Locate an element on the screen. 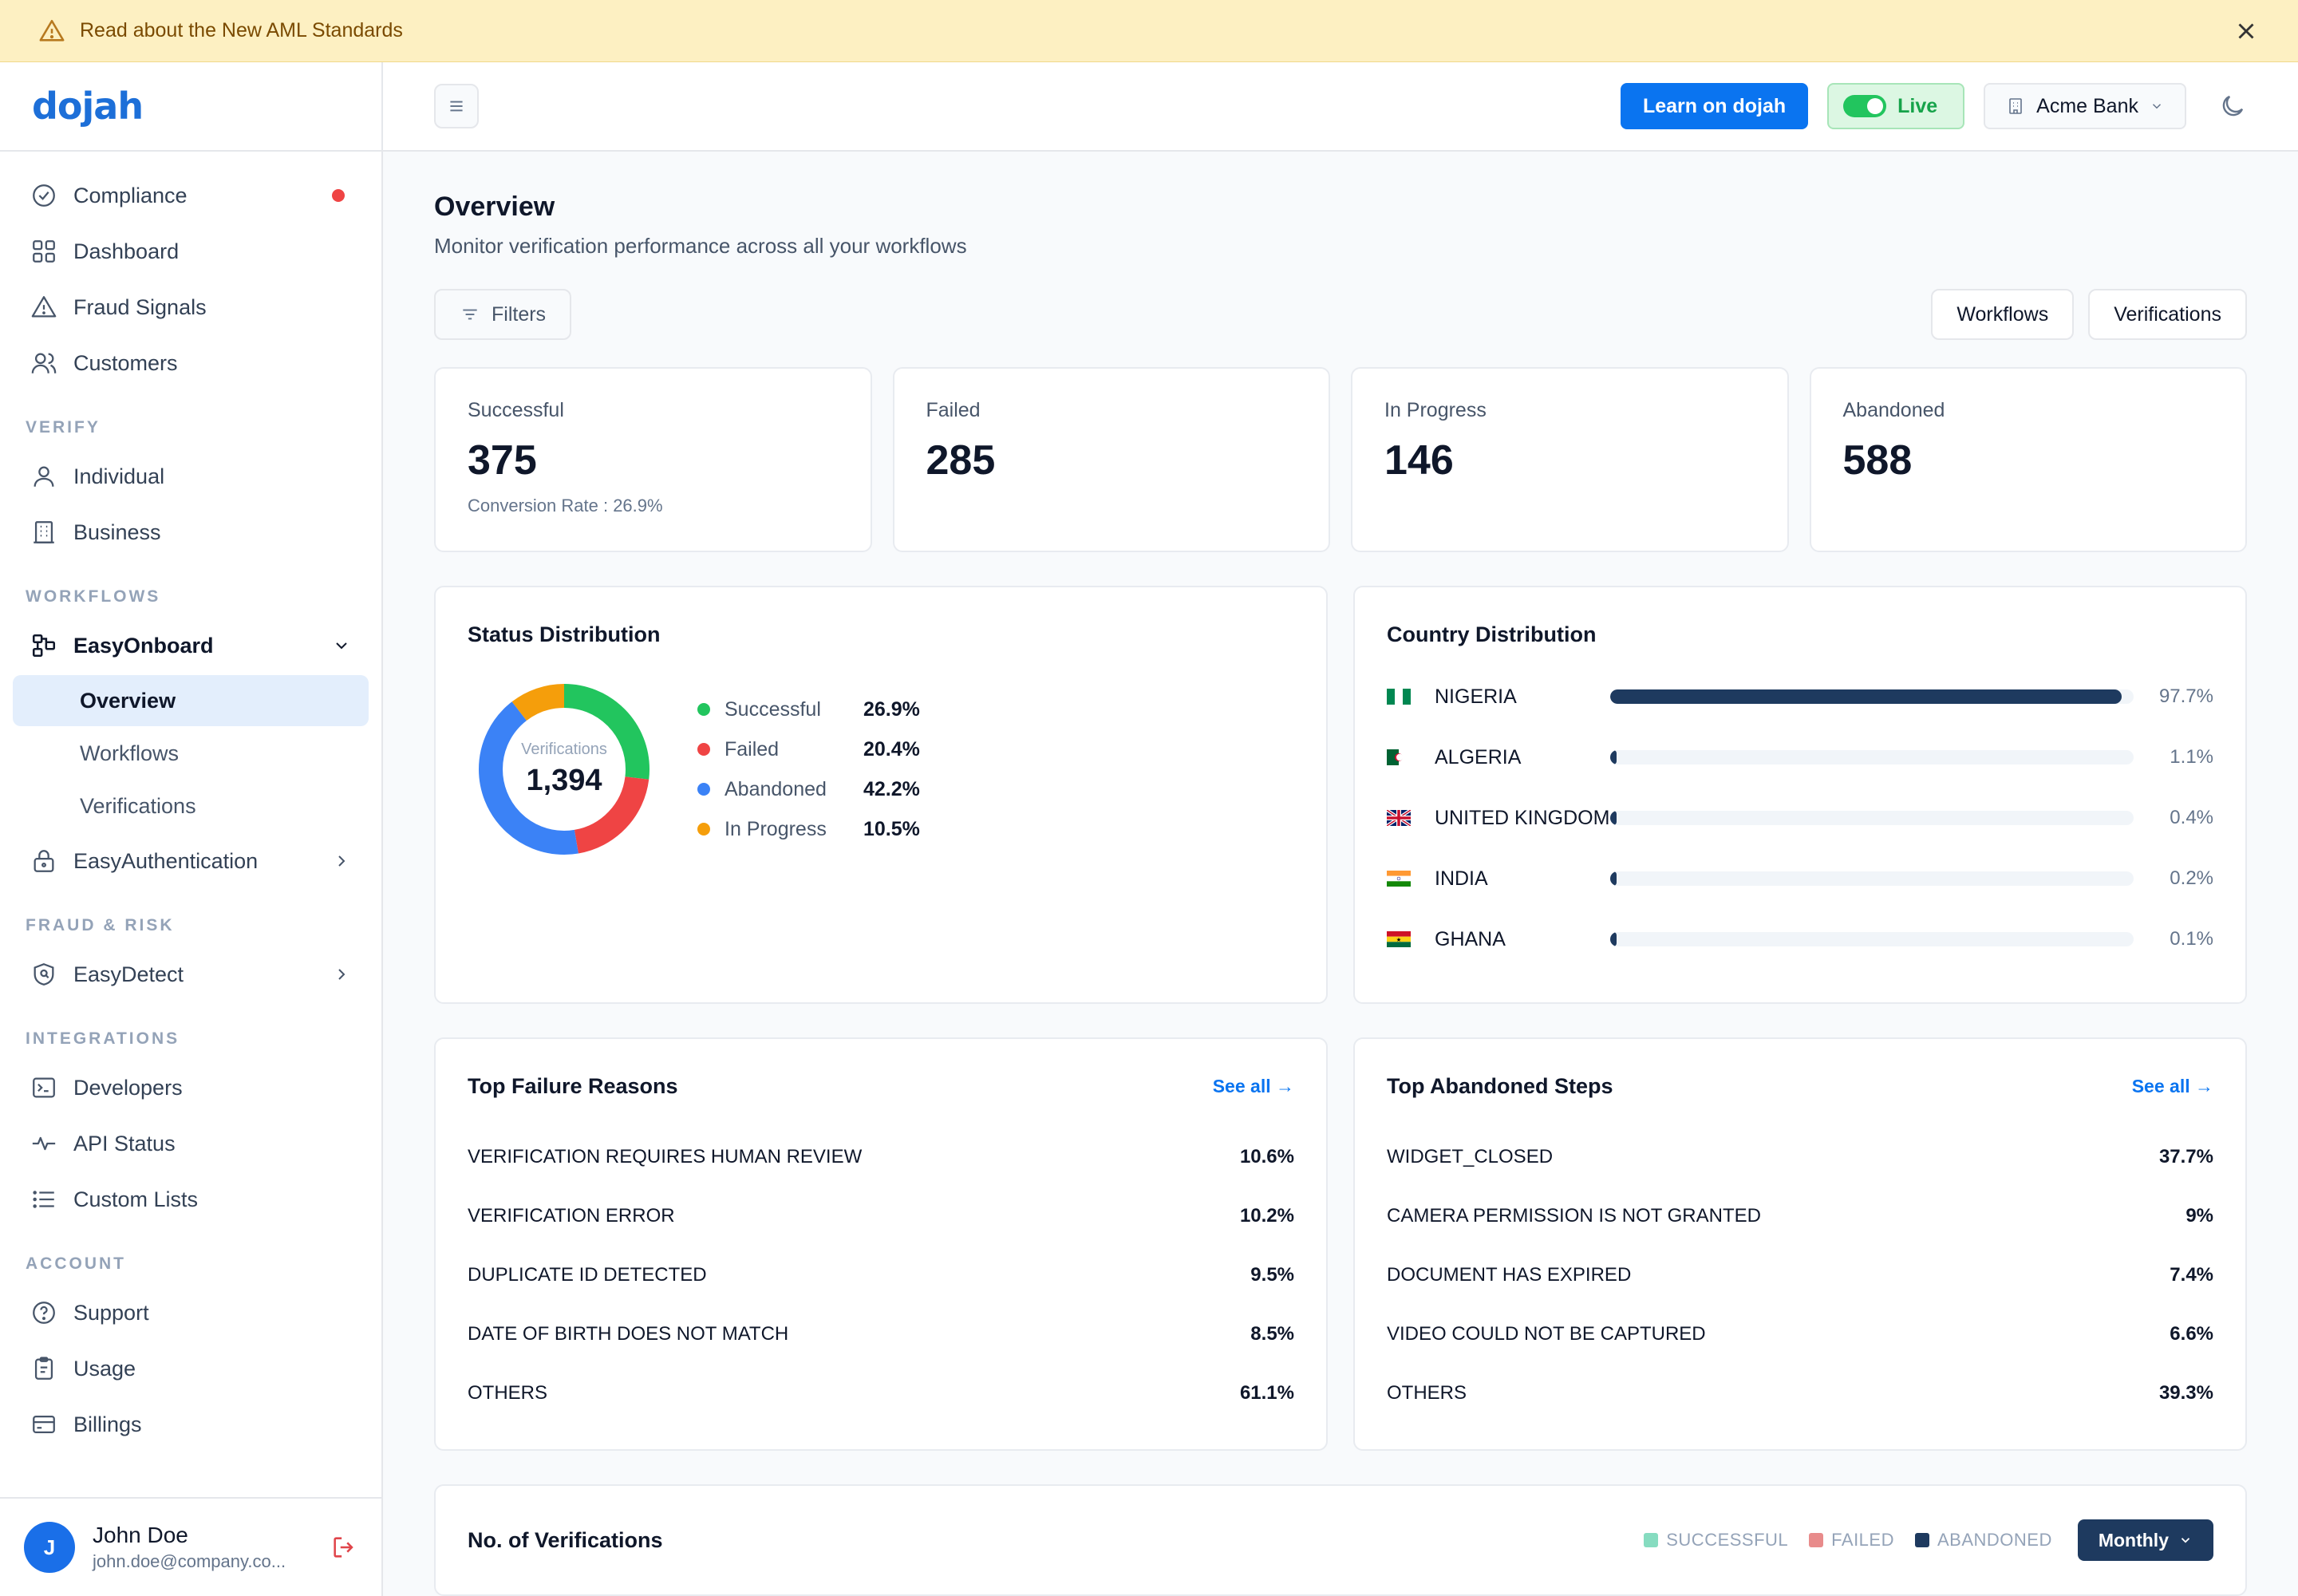 Image resolution: width=2298 pixels, height=1596 pixels. avatar: J is located at coordinates (49, 1547).